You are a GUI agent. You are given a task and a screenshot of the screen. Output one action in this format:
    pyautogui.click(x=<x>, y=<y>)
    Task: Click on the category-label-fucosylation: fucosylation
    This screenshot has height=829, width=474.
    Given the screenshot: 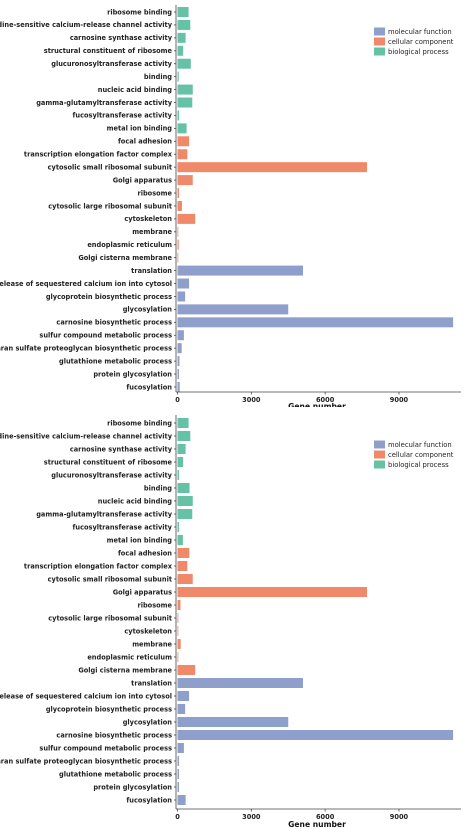 What is the action you would take?
    pyautogui.click(x=149, y=800)
    